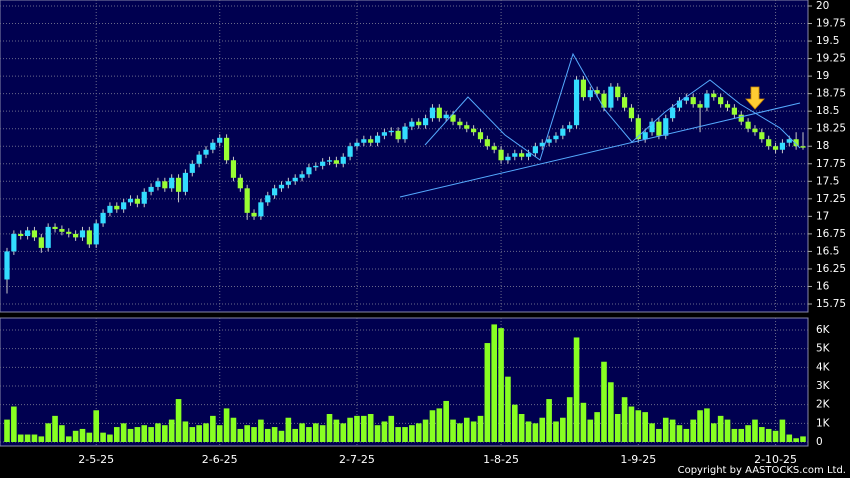 The height and width of the screenshot is (478, 850). Describe the element at coordinates (755, 98) in the screenshot. I see `arrow` at that location.